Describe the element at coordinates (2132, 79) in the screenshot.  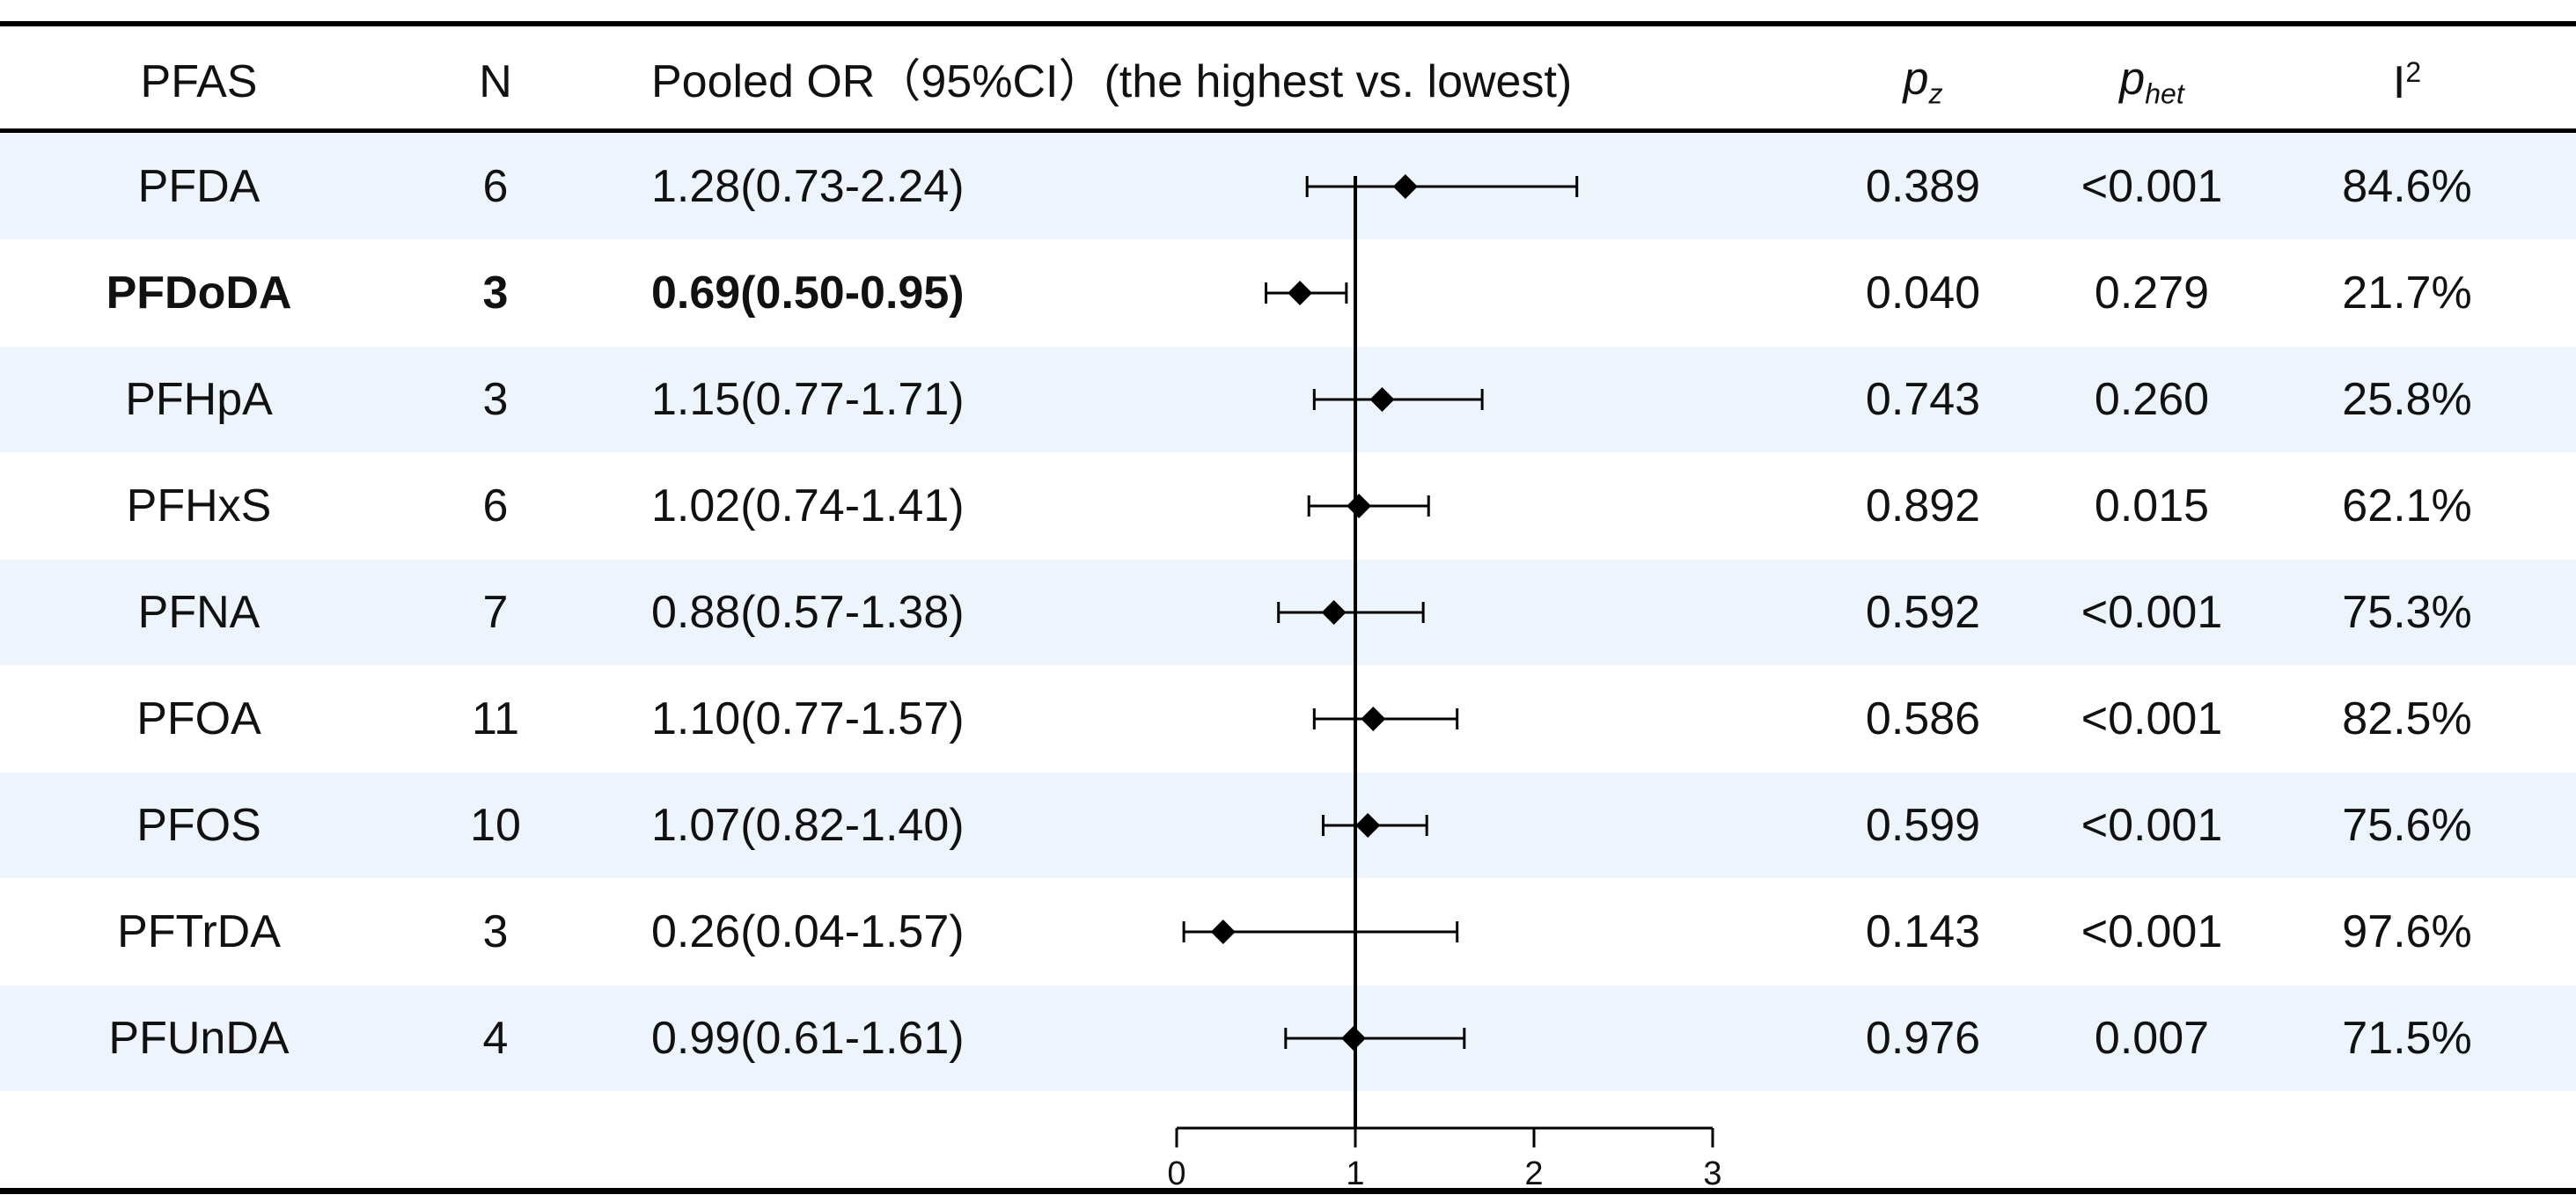
I see `header-phet-main: p` at that location.